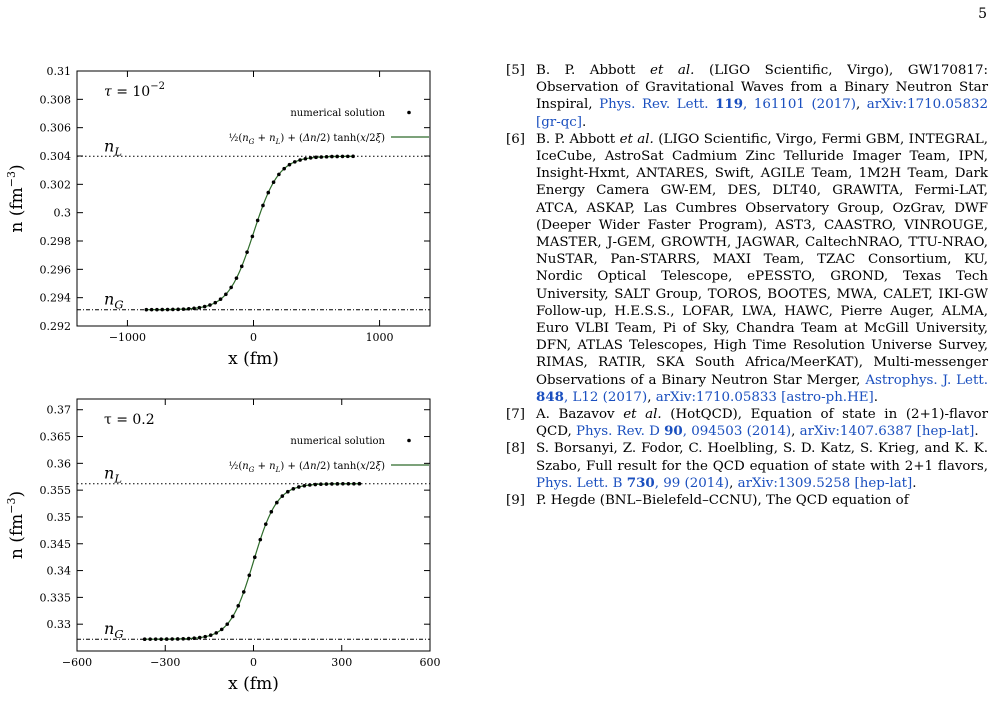 The height and width of the screenshot is (722, 997). Describe the element at coordinates (430, 662) in the screenshot. I see `x-tick-label: 600` at that location.